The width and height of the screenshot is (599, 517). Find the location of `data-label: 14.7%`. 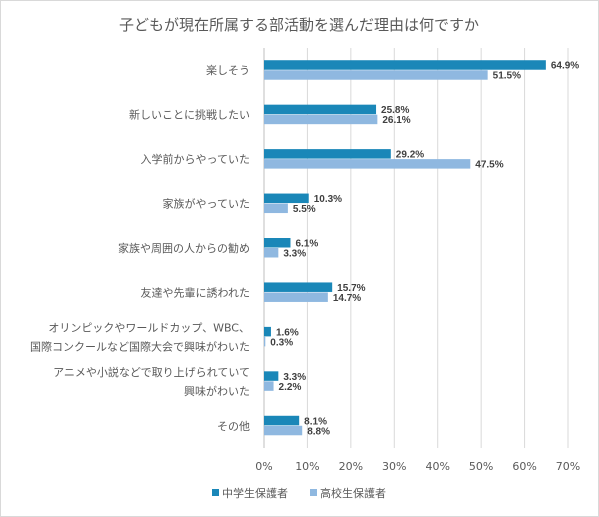

data-label: 14.7% is located at coordinates (347, 298).